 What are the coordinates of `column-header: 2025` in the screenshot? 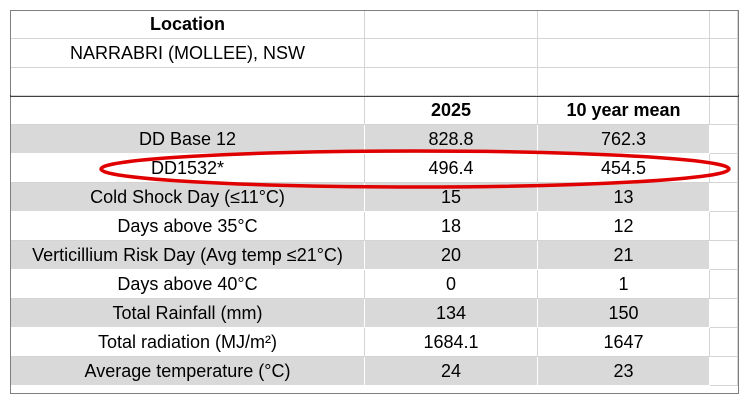 It's located at (451, 111).